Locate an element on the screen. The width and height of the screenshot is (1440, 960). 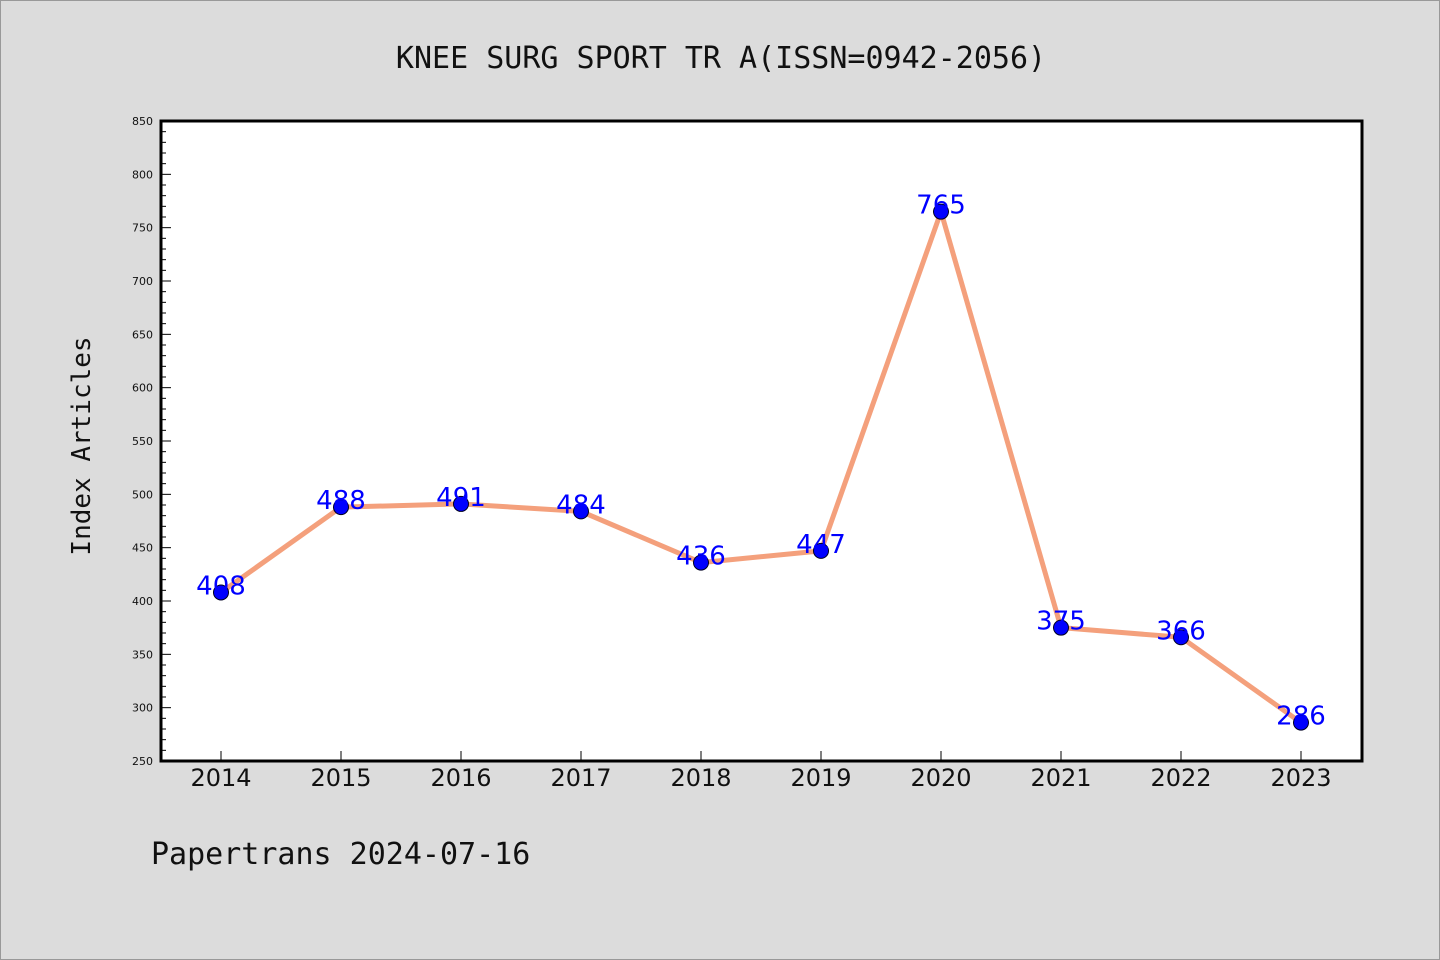
y-tick-label: 300 is located at coordinates (142, 708).